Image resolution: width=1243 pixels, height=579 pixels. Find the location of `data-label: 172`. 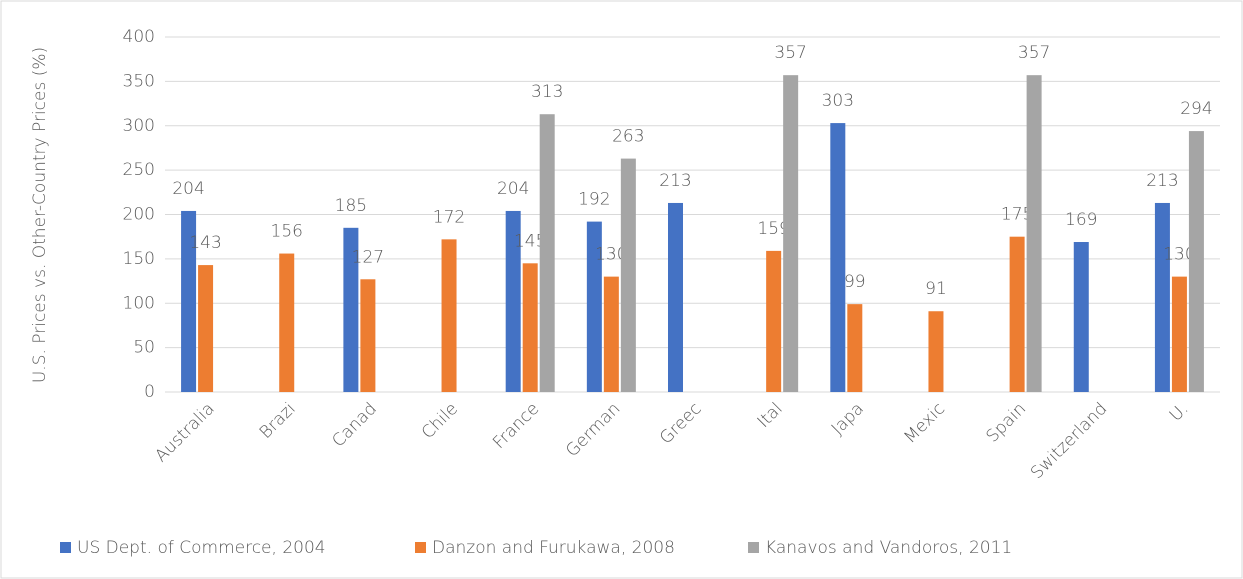

data-label: 172 is located at coordinates (449, 217).